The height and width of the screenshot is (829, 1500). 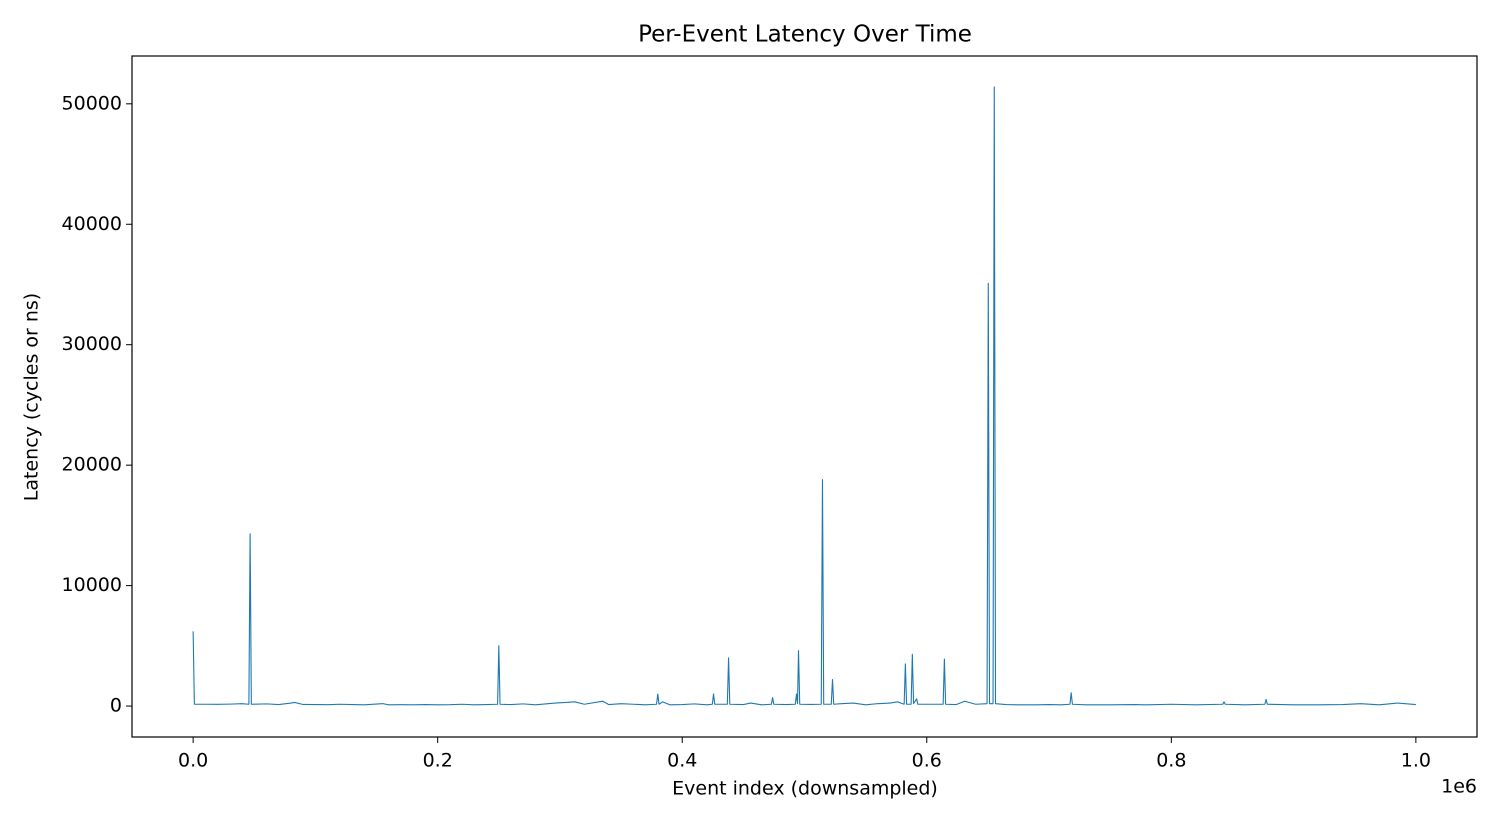 What do you see at coordinates (438, 761) in the screenshot?
I see `x-tick-label: 0.2` at bounding box center [438, 761].